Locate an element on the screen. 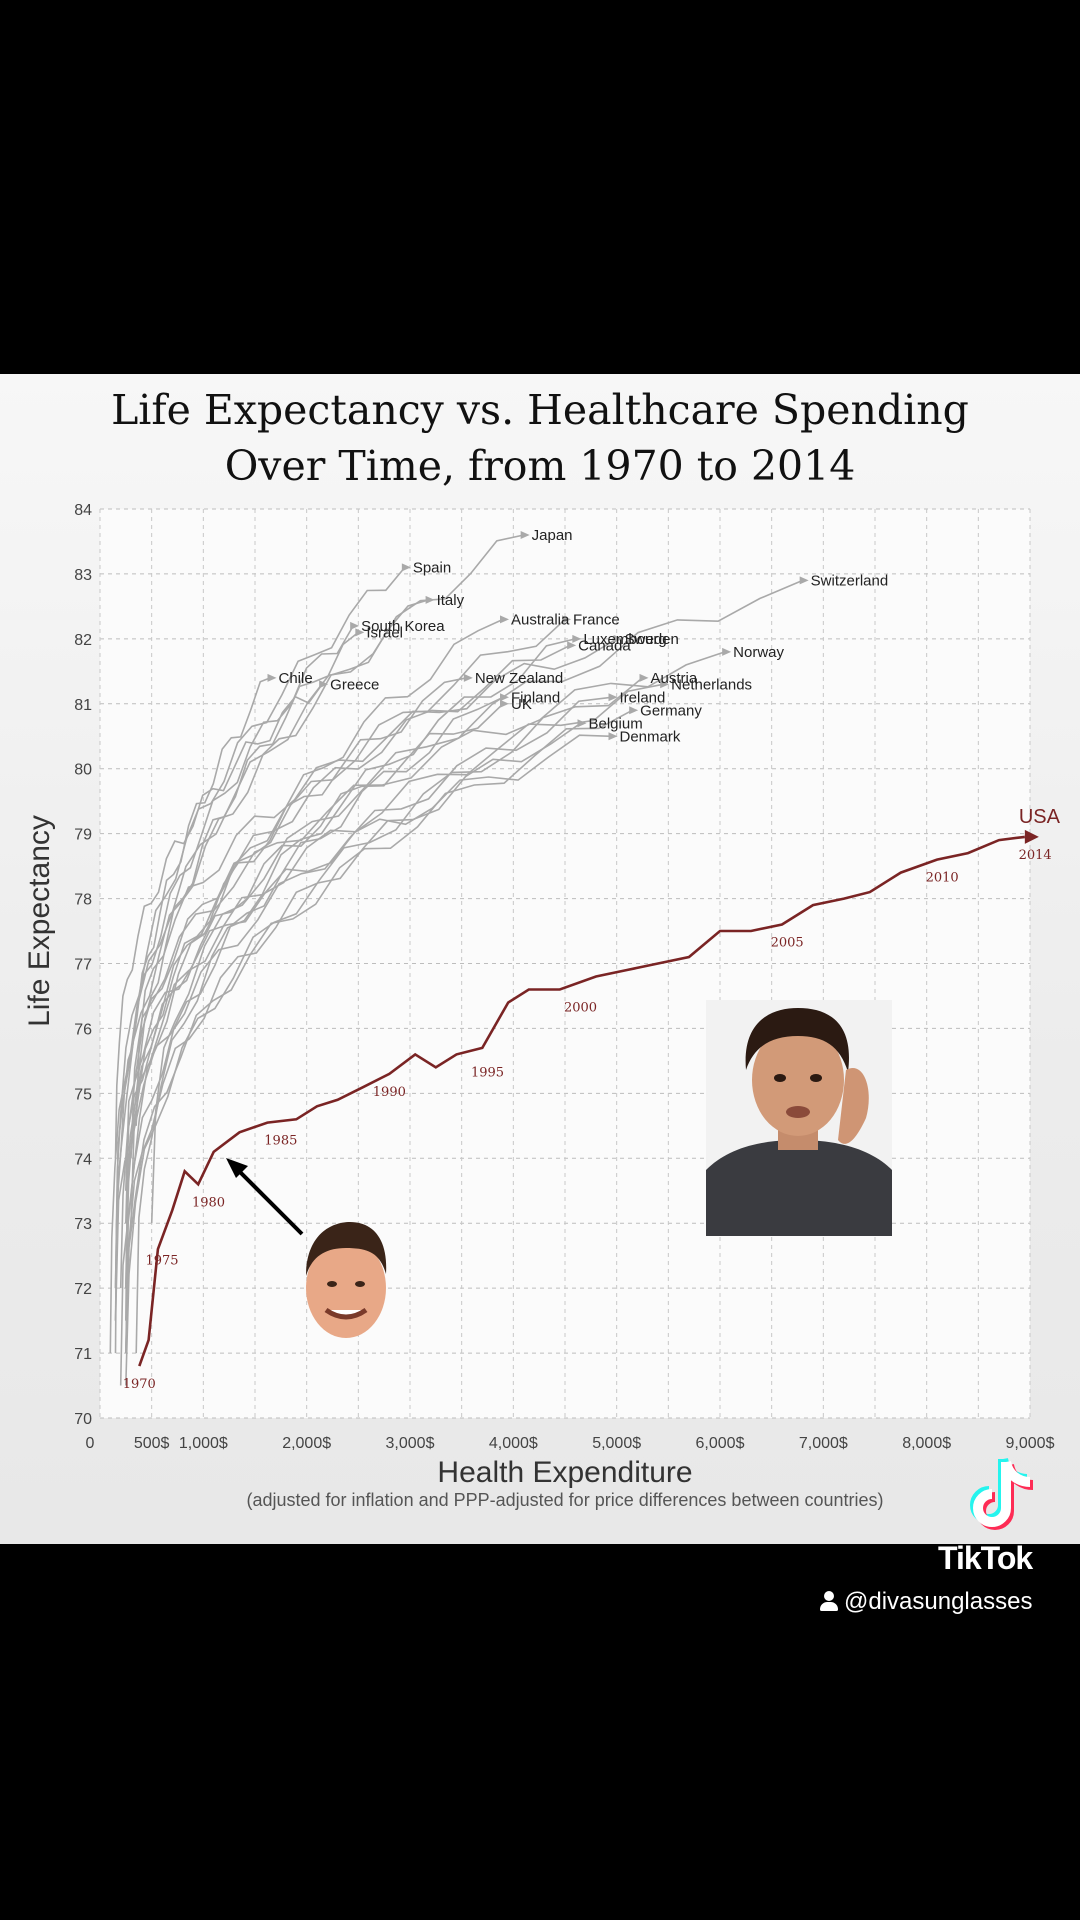  country-label: Ireland is located at coordinates (643, 697).